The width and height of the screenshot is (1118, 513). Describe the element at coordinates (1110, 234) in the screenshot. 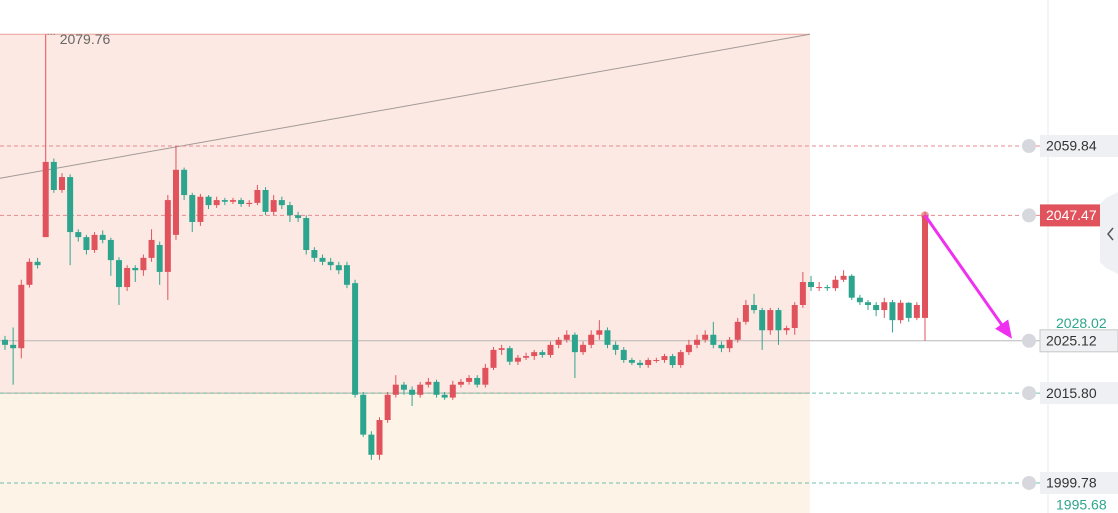

I see `collapse-icon` at that location.